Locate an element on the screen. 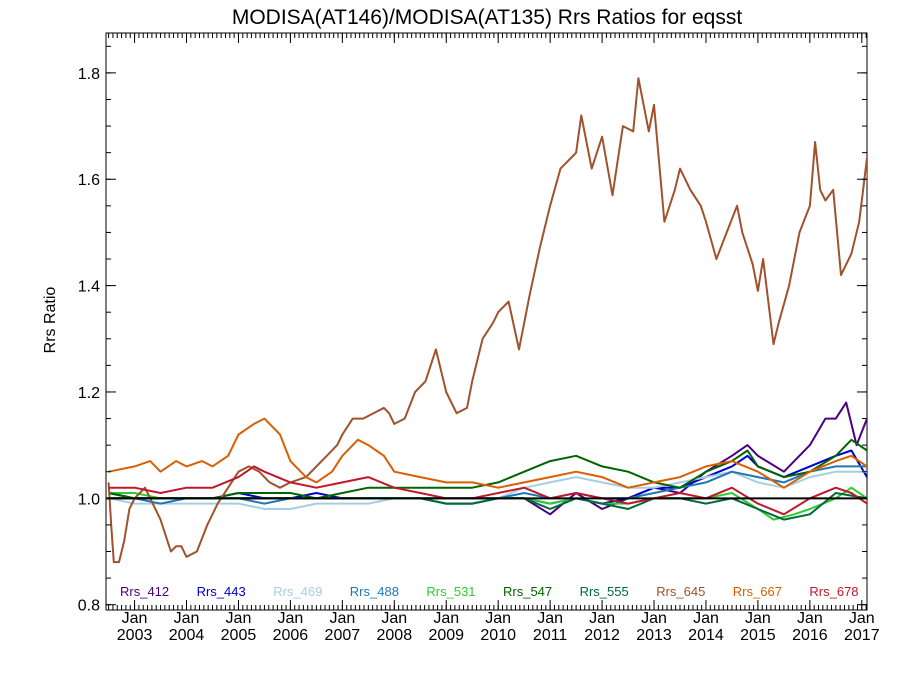  y-tick-label: 1.6 is located at coordinates (89, 180).